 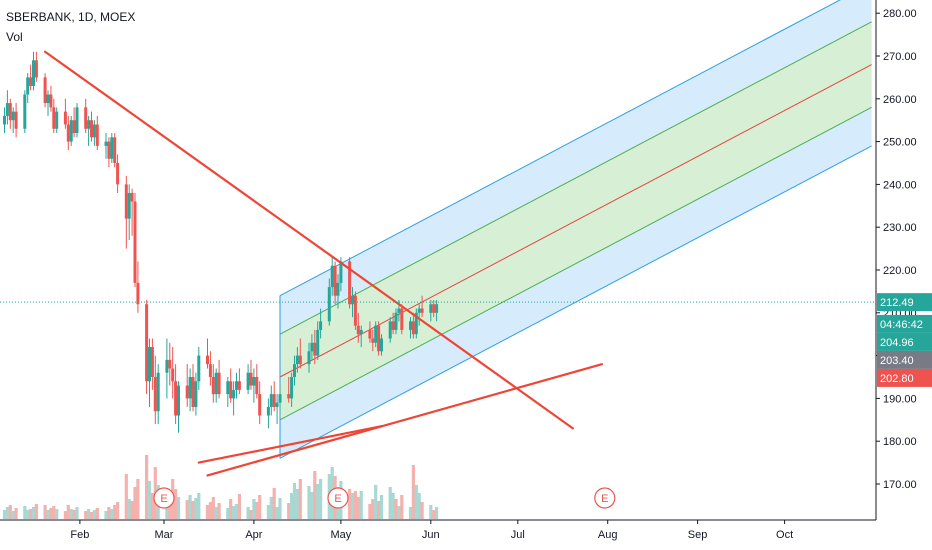 I want to click on price-badge: 212.49, so click(x=904, y=302).